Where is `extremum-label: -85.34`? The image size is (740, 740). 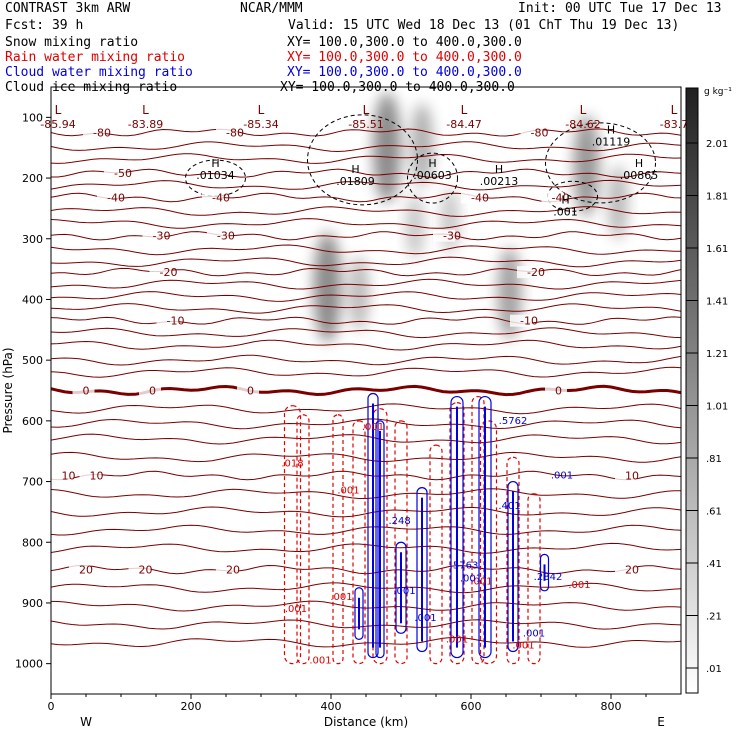
extremum-label: -85.34 is located at coordinates (260, 124).